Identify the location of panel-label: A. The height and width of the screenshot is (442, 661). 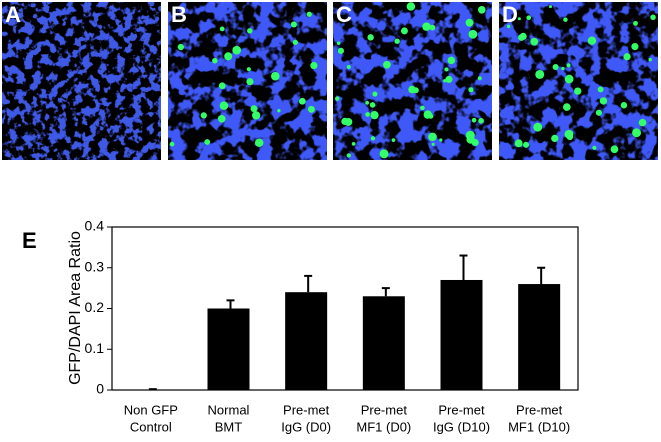
(13, 14).